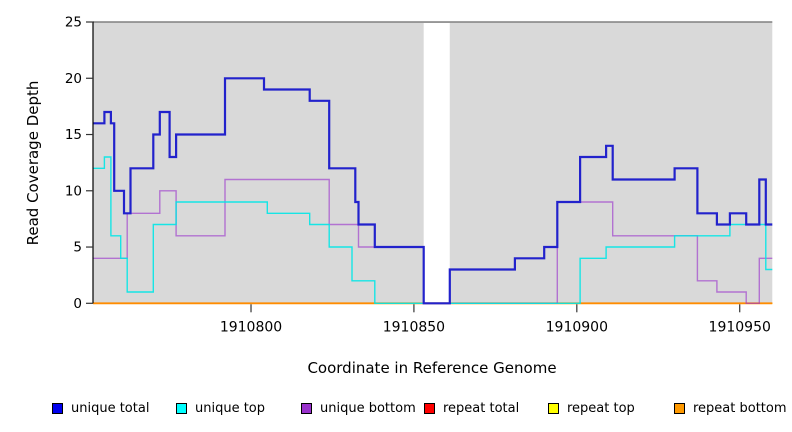  What do you see at coordinates (57, 408) in the screenshot?
I see `legend-swatch-unique-total` at bounding box center [57, 408].